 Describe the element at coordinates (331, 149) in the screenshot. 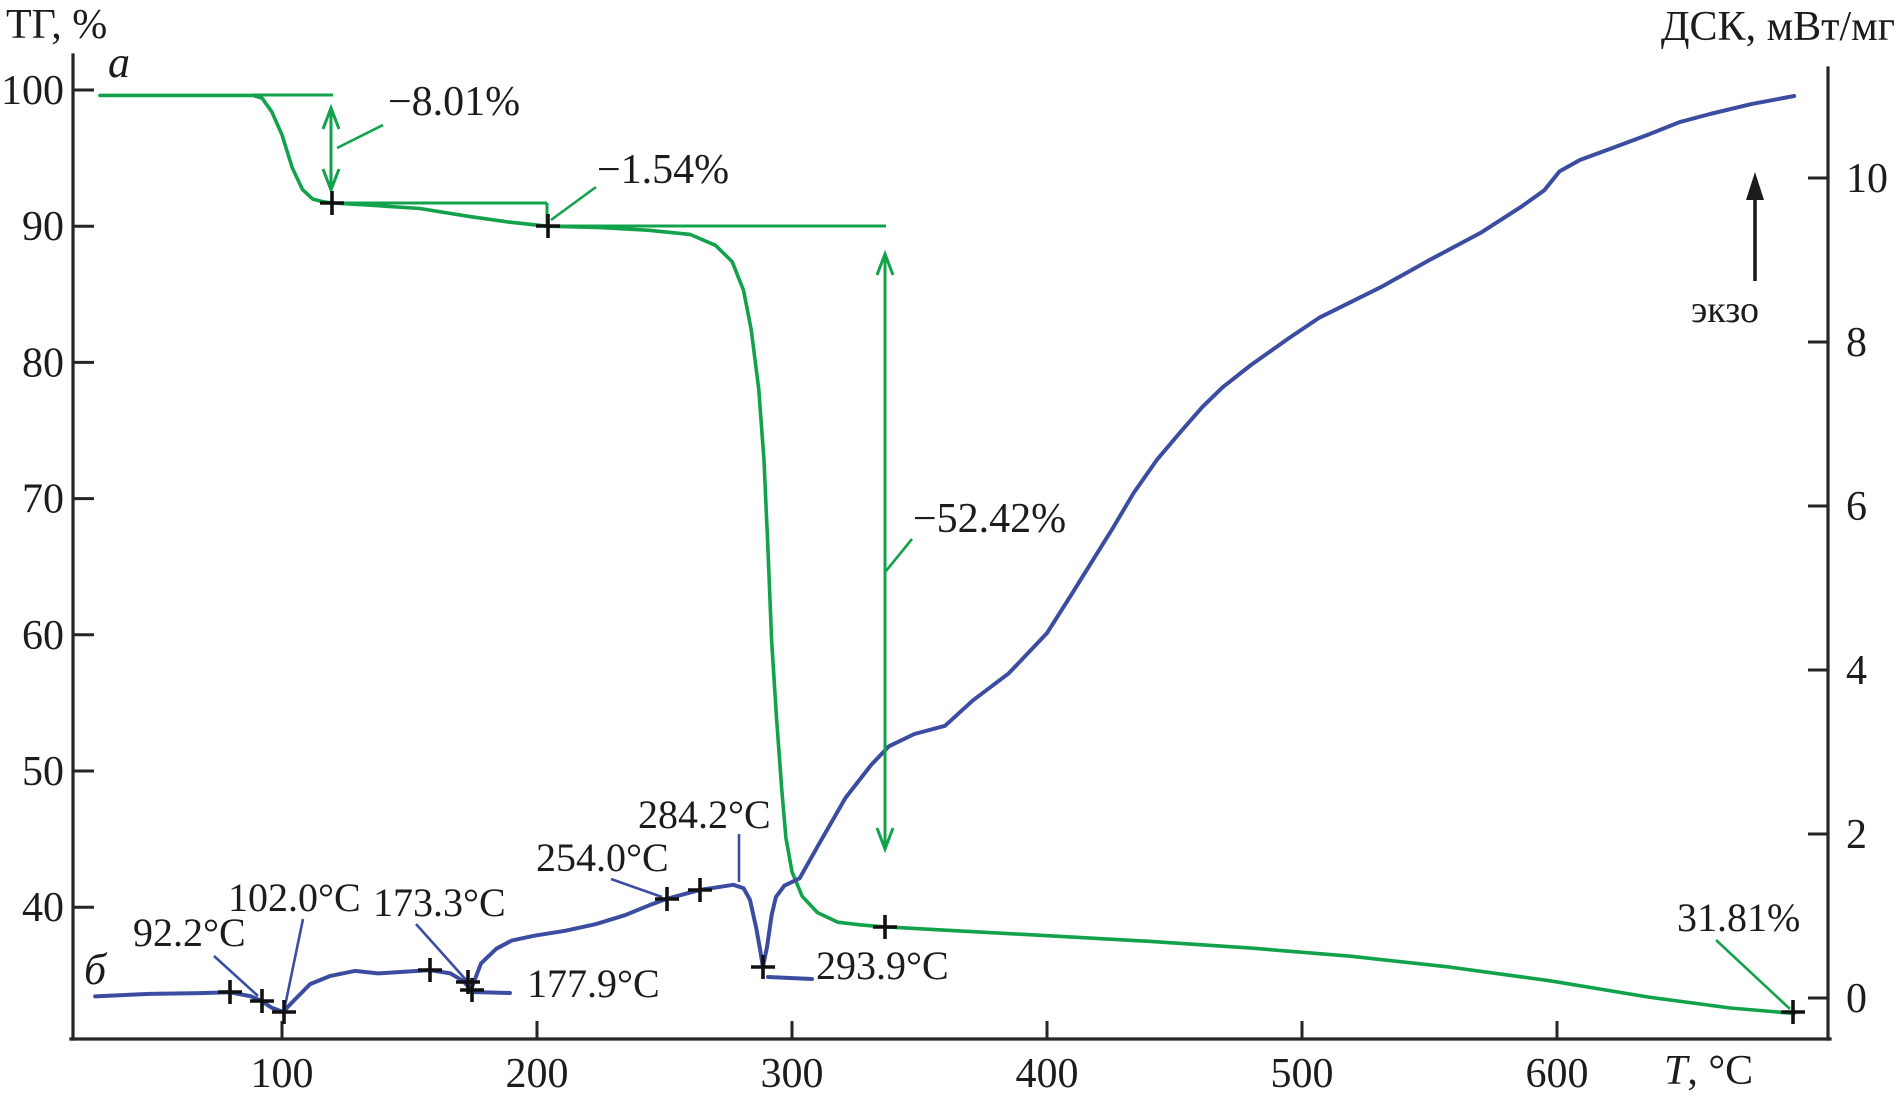

I see `loss-1-arrow` at that location.